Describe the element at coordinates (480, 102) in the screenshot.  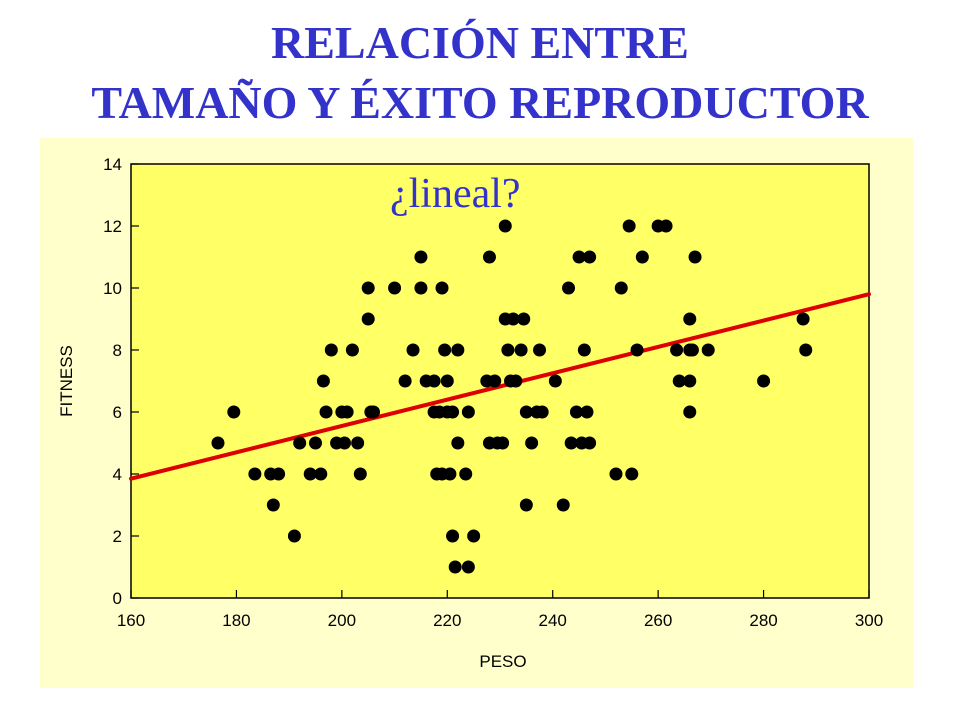
I see `chart-title-line-2: TAMAÑO Y ÉXITO REPRODUCTOR` at that location.